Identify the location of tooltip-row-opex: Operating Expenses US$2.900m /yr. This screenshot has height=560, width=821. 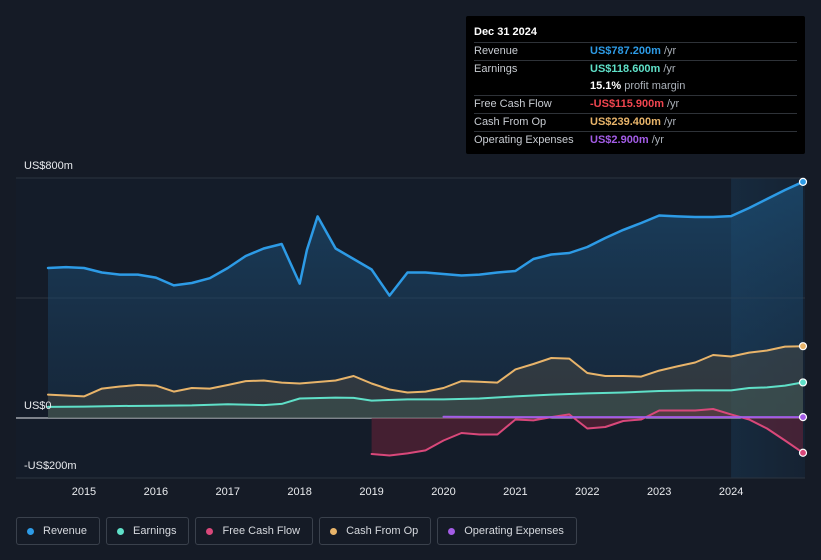
(635, 140).